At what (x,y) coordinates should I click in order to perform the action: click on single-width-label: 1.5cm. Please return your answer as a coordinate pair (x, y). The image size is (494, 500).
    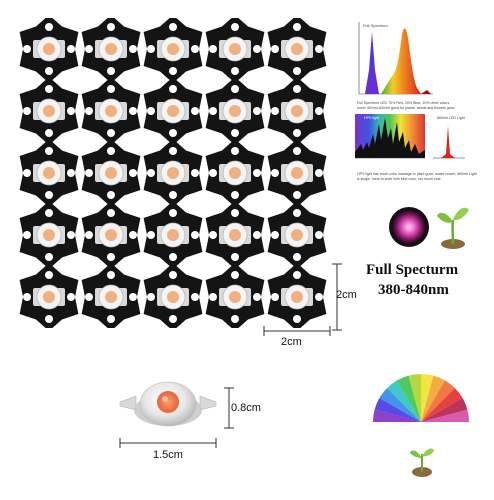
    Looking at the image, I should click on (168, 455).